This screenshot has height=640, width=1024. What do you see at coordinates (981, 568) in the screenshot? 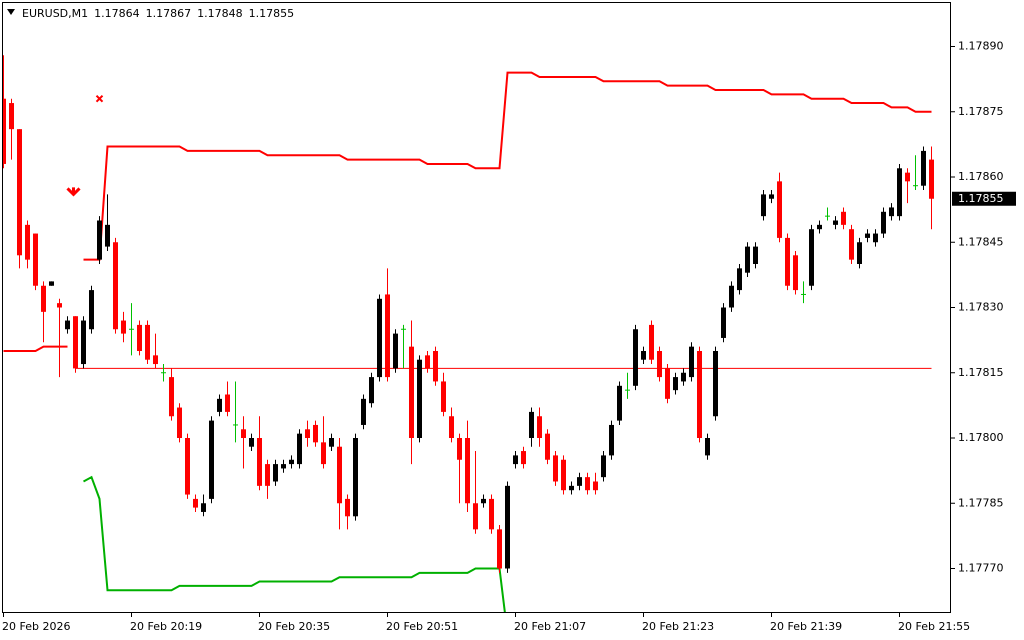
I see `y-tick-label: 1.17770` at bounding box center [981, 568].